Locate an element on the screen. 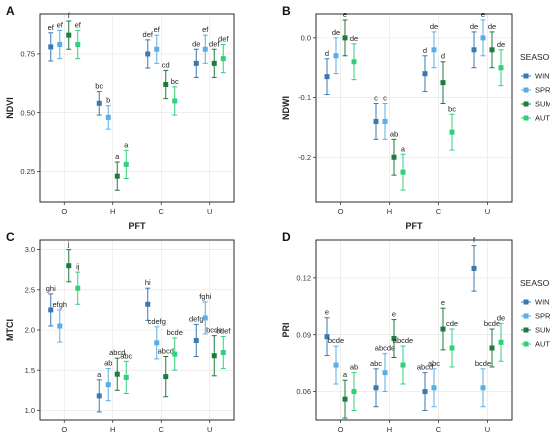  significance-label: b is located at coordinates (108, 100).